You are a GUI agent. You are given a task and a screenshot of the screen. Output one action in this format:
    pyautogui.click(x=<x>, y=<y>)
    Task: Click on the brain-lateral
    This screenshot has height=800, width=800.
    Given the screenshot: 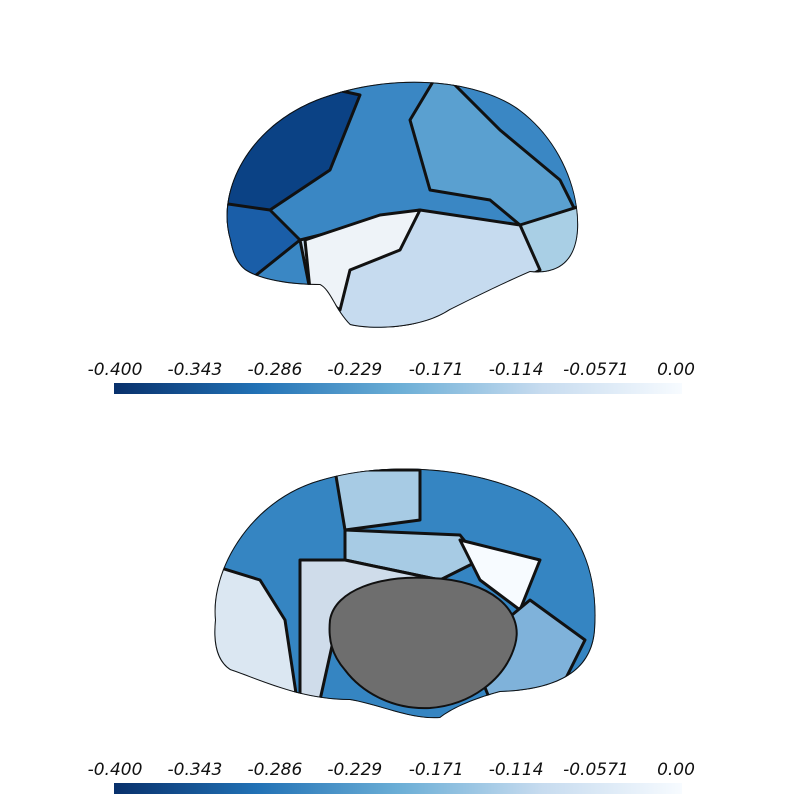 What is the action you would take?
    pyautogui.click(x=402, y=204)
    